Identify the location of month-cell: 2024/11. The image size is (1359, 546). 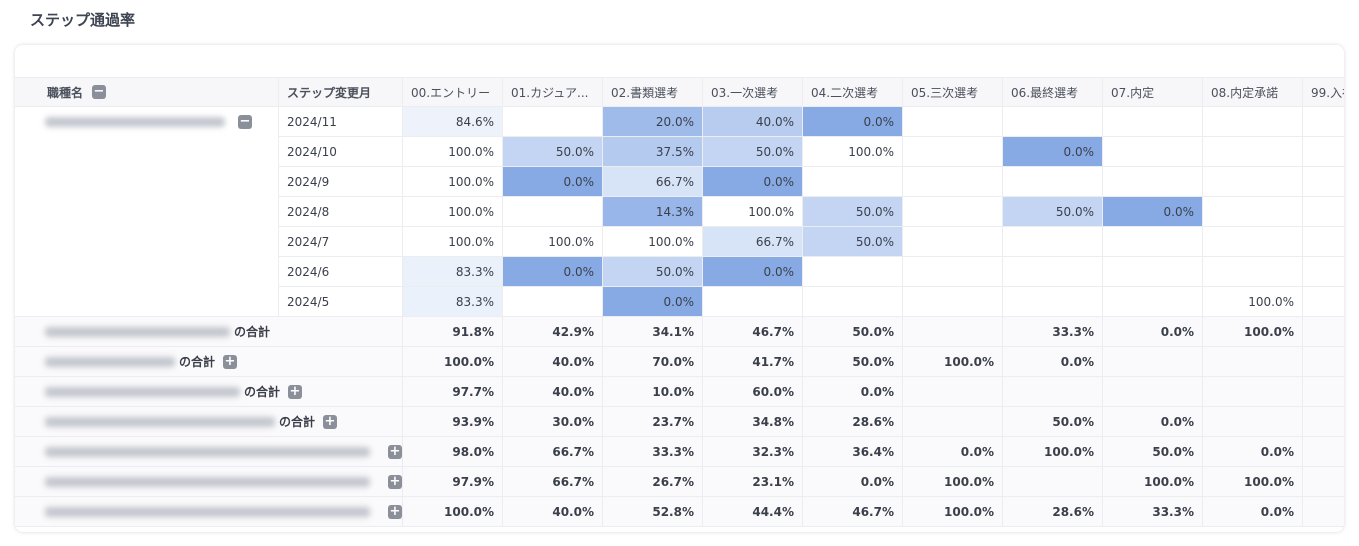
(341, 122).